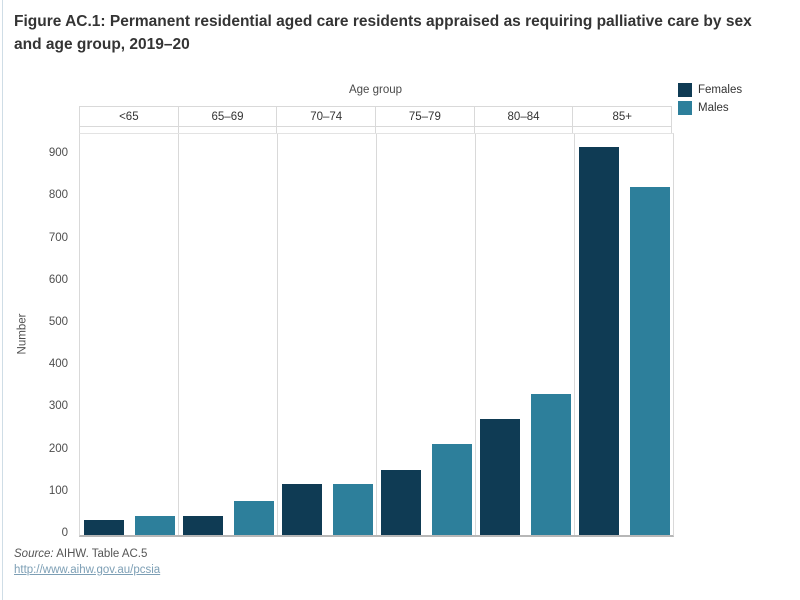  I want to click on y-tick-label-500: 500, so click(58, 321).